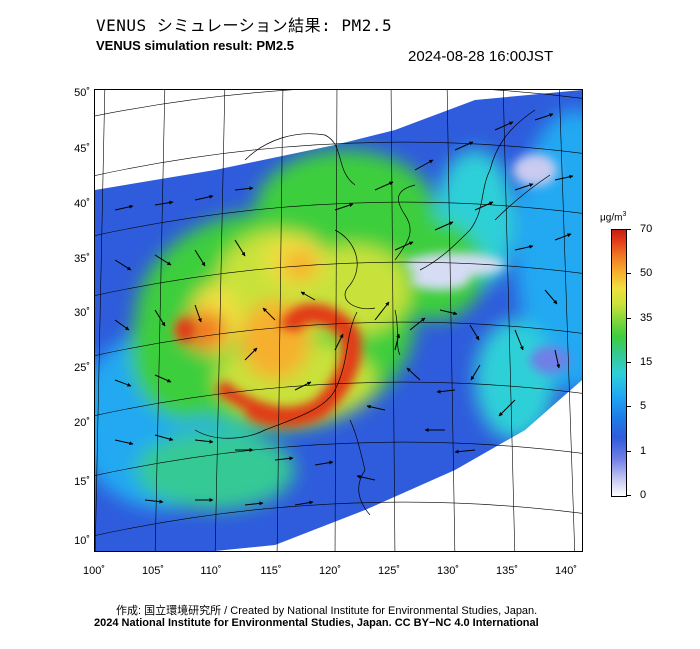  I want to click on lat-label-50: 50˚, so click(82, 93).